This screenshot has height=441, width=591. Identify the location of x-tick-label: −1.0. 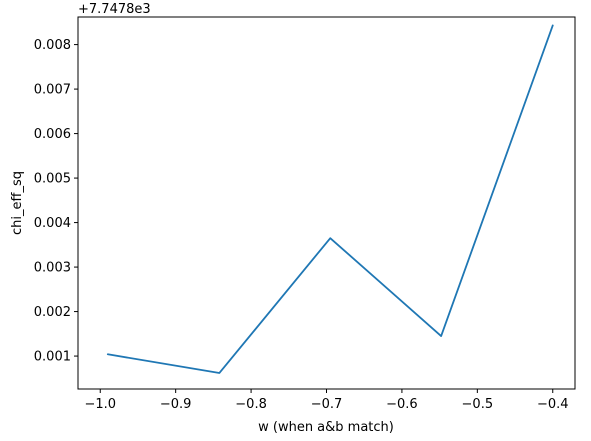
(100, 404).